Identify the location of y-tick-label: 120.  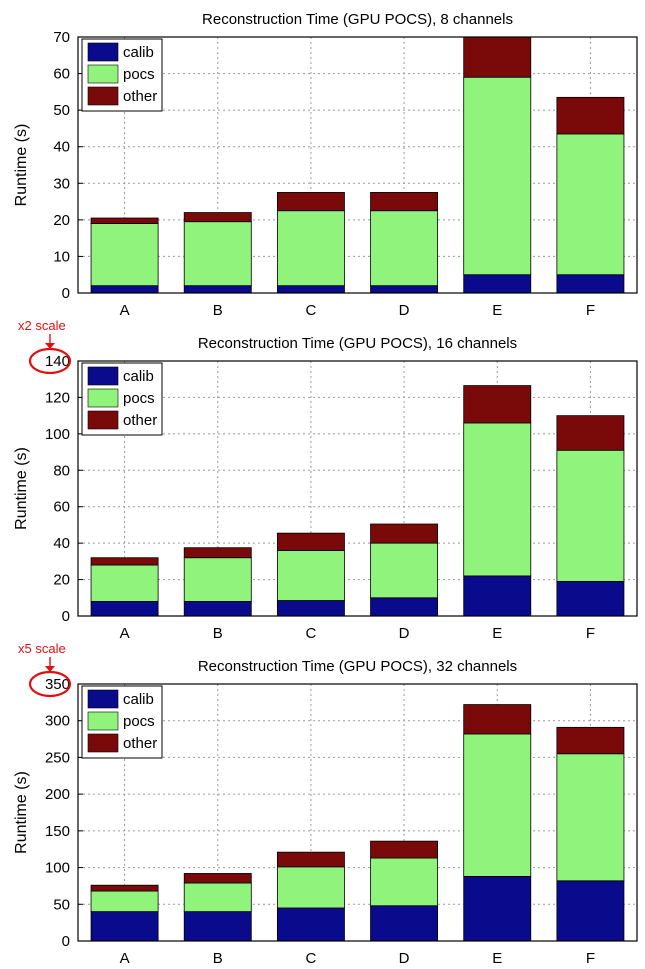
(57, 397).